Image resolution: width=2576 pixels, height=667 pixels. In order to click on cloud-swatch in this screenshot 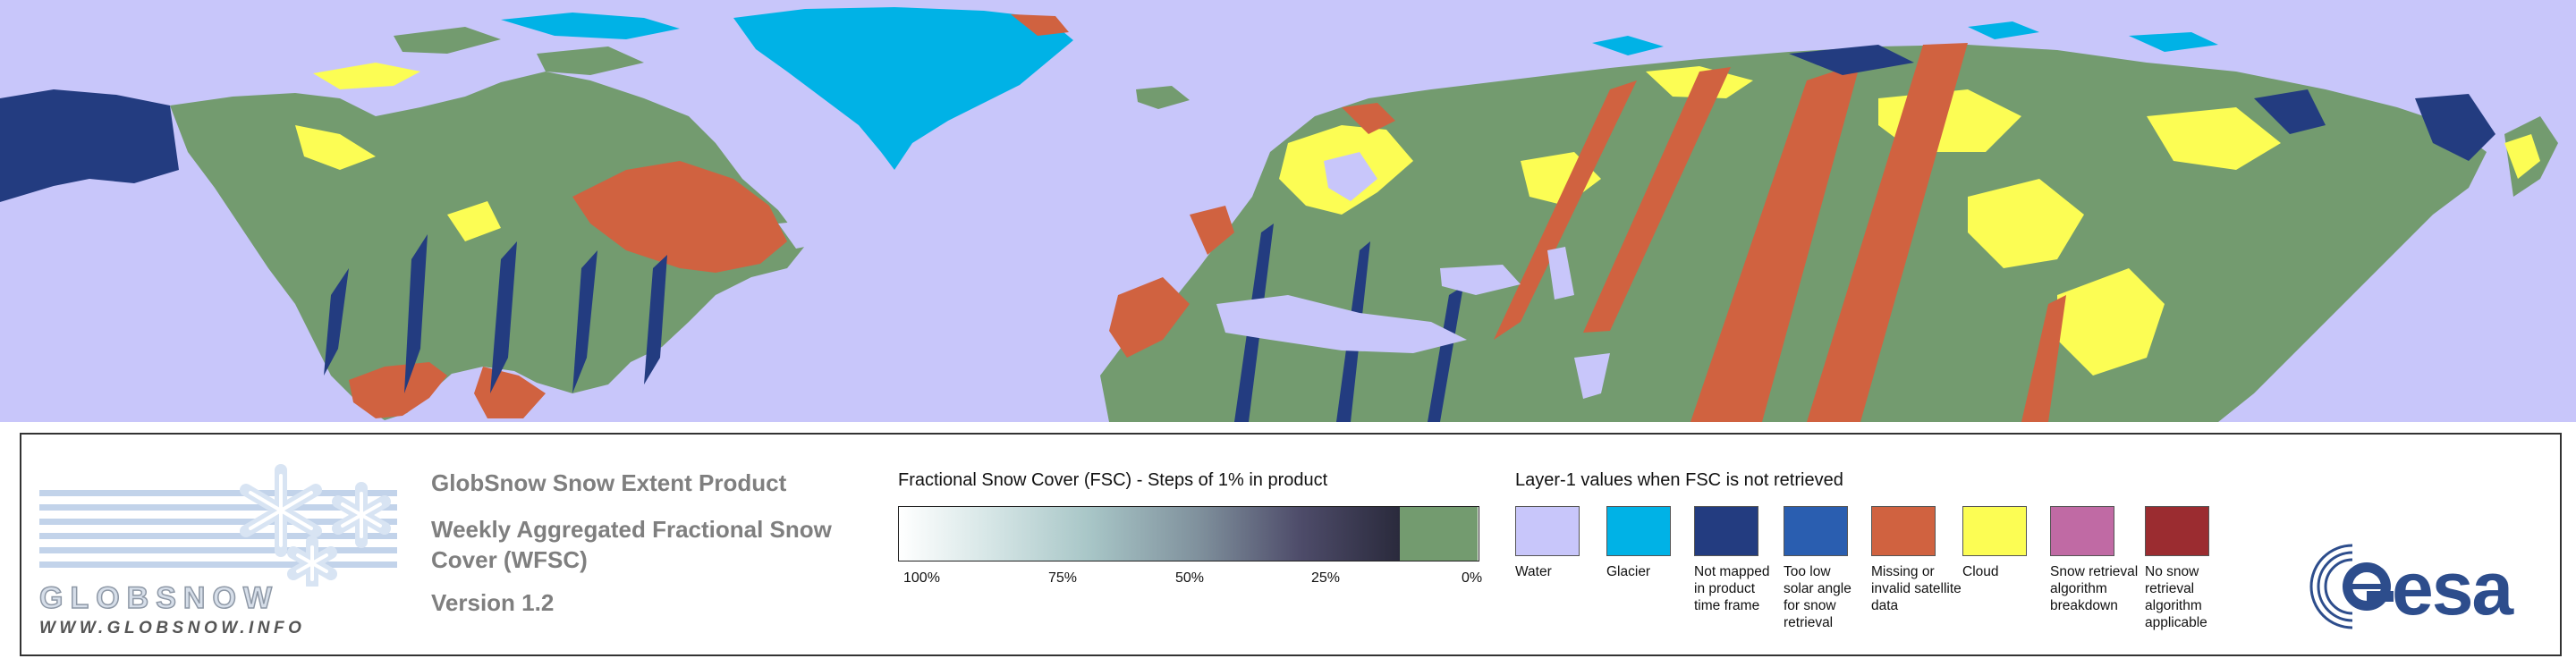, I will do `click(1994, 531)`.